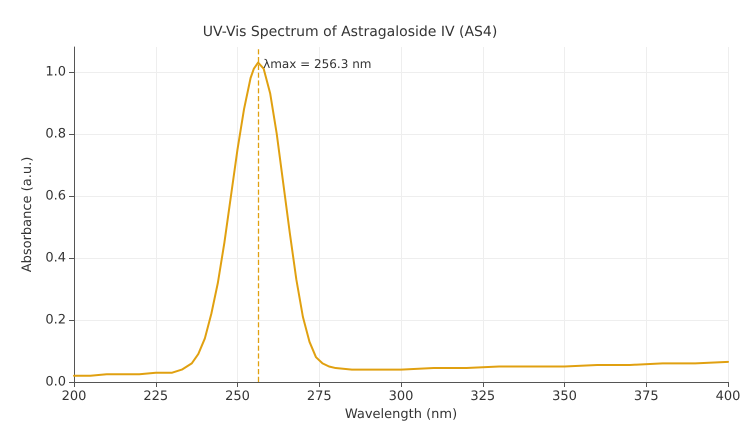 The width and height of the screenshot is (745, 431). Describe the element at coordinates (237, 396) in the screenshot. I see `x-tick-label: 250` at that location.